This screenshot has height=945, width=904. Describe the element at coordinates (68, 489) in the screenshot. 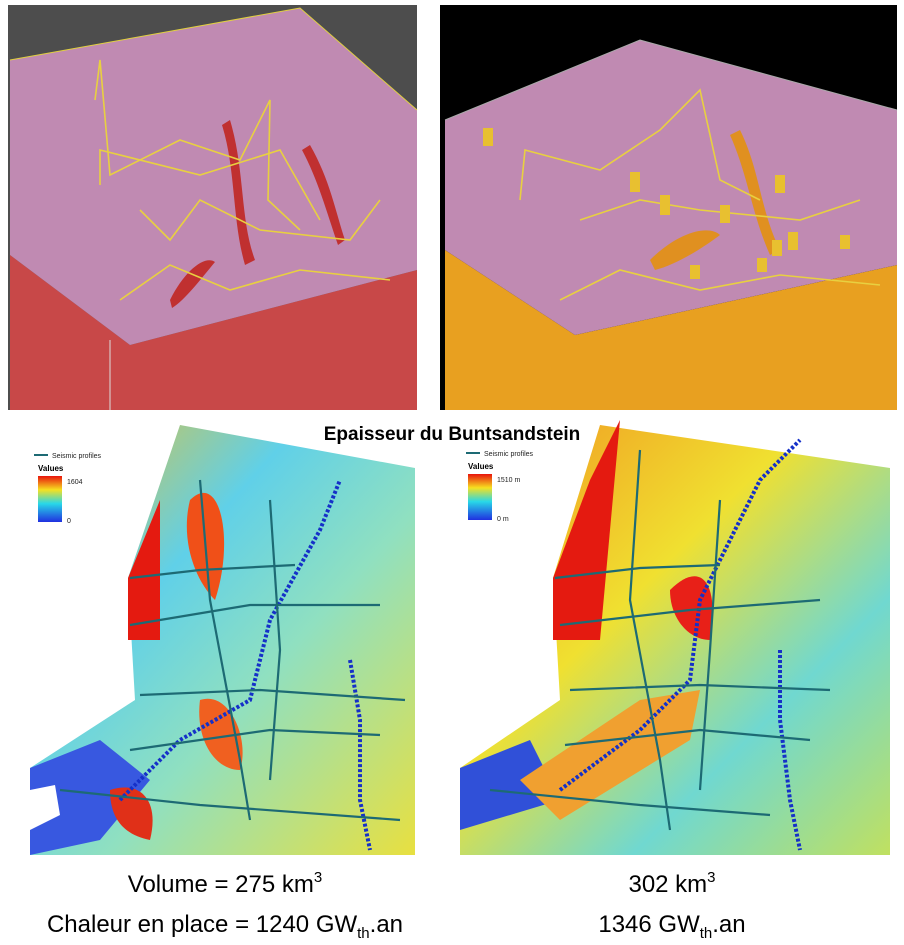

I see `legend-left: Seismic profiles Values 1604 0` at that location.